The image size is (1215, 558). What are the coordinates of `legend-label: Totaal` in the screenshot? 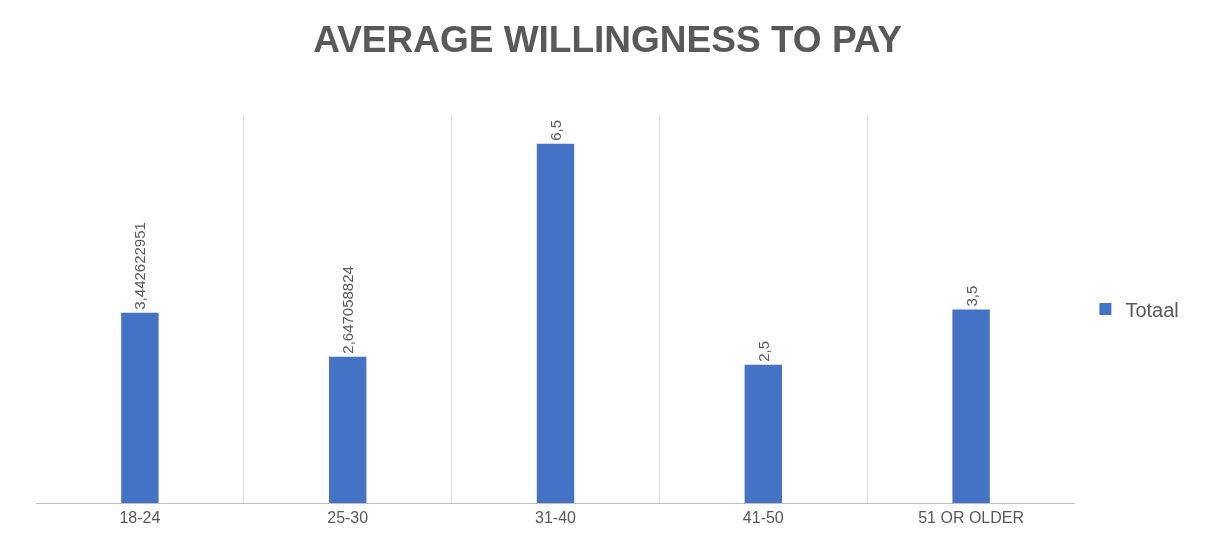 It's located at (1152, 309).